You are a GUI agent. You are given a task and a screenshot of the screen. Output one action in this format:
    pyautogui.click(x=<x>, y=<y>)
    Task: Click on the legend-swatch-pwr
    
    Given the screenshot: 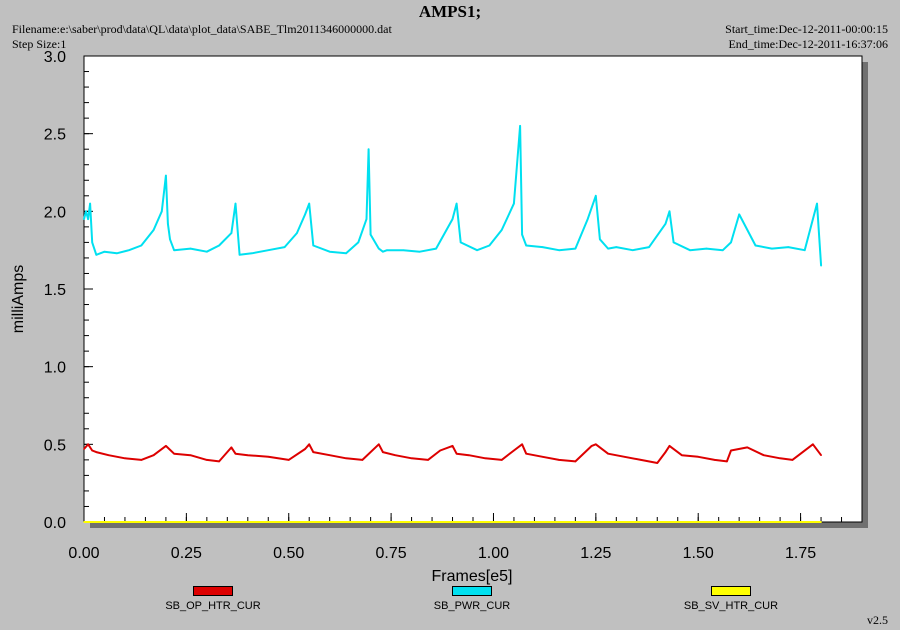 What is the action you would take?
    pyautogui.click(x=472, y=591)
    